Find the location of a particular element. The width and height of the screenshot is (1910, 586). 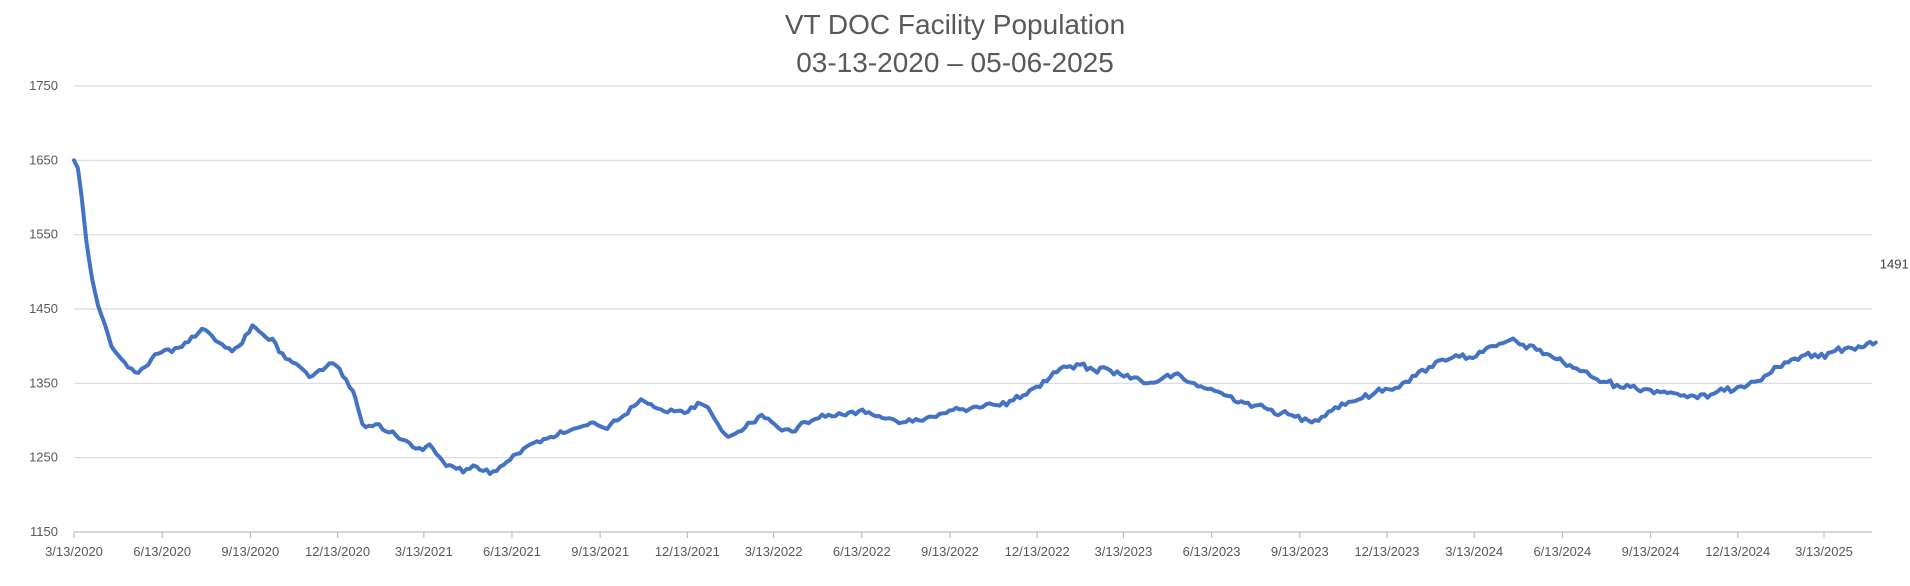

x-tick-label: 9/13/2020 is located at coordinates (250, 551).